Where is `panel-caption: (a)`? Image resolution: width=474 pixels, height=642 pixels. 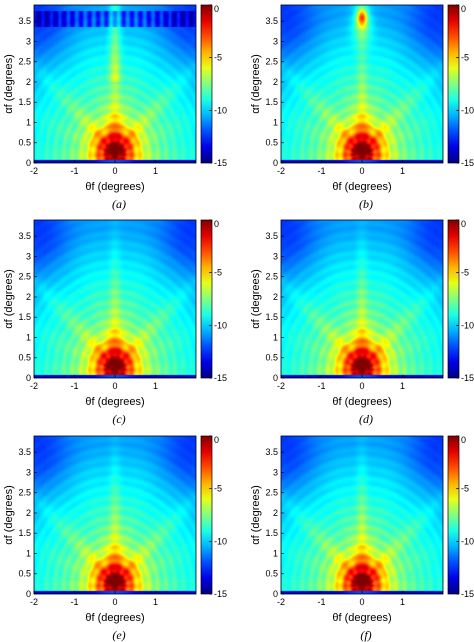 panel-caption: (a) is located at coordinates (119, 204).